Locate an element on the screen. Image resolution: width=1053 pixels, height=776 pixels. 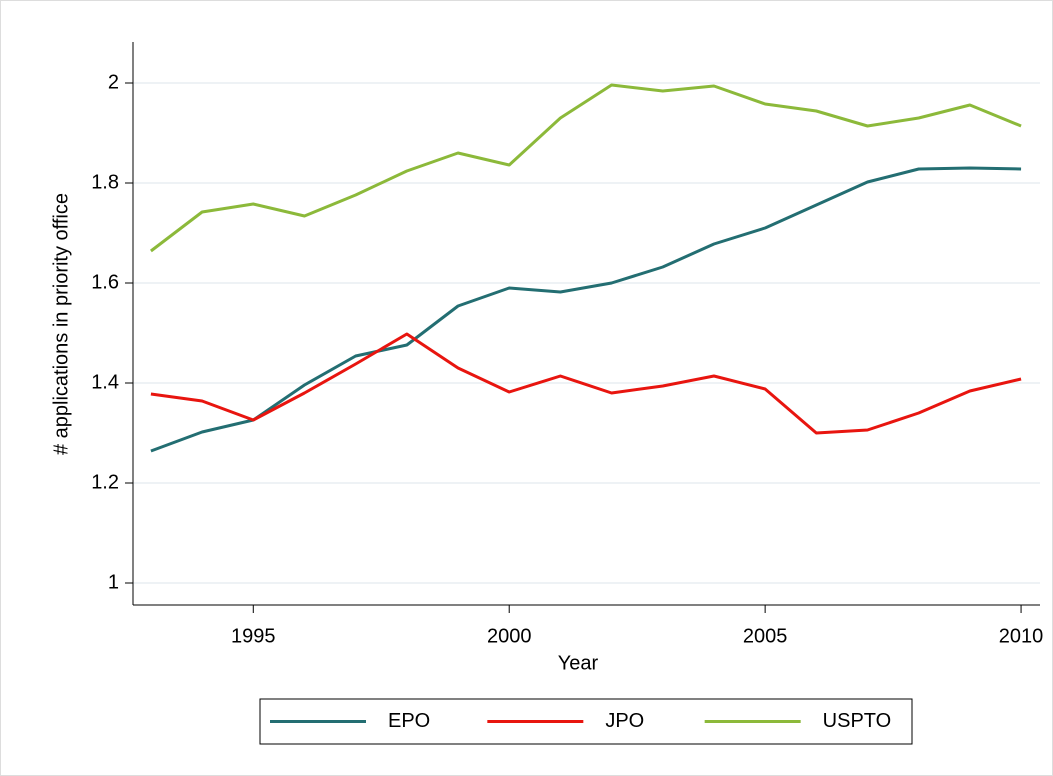
x-tick-label: 1995 is located at coordinates (253, 636).